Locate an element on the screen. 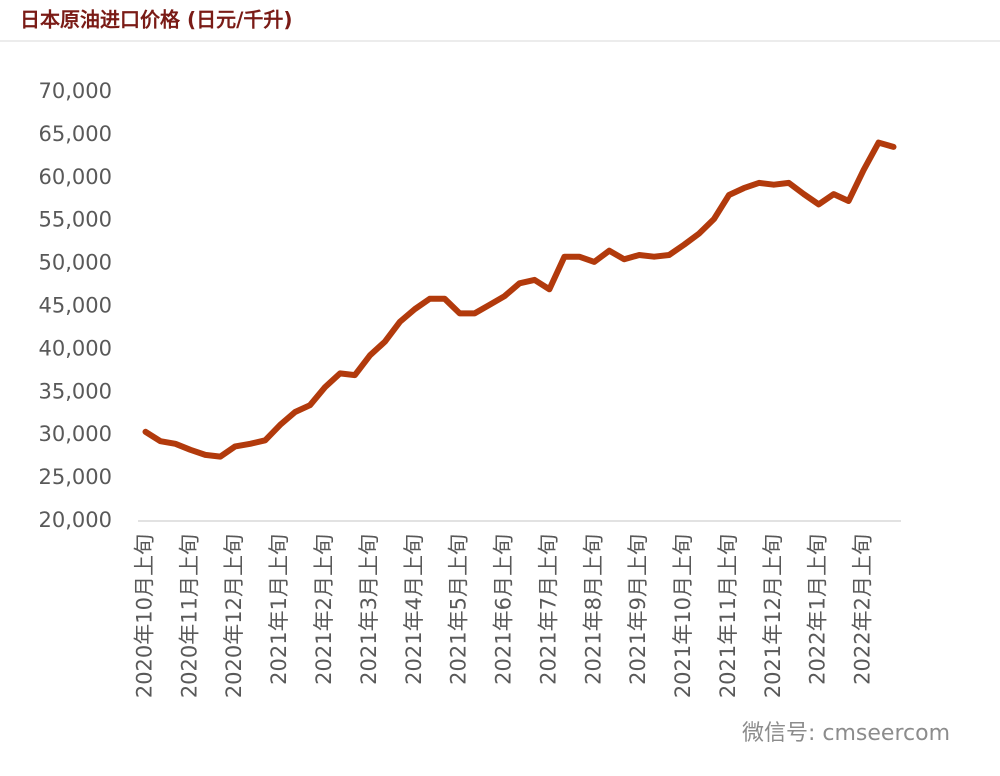 Image resolution: width=1000 pixels, height=776 pixels. x-tick-label: 2021年1月上旬 is located at coordinates (279, 609).